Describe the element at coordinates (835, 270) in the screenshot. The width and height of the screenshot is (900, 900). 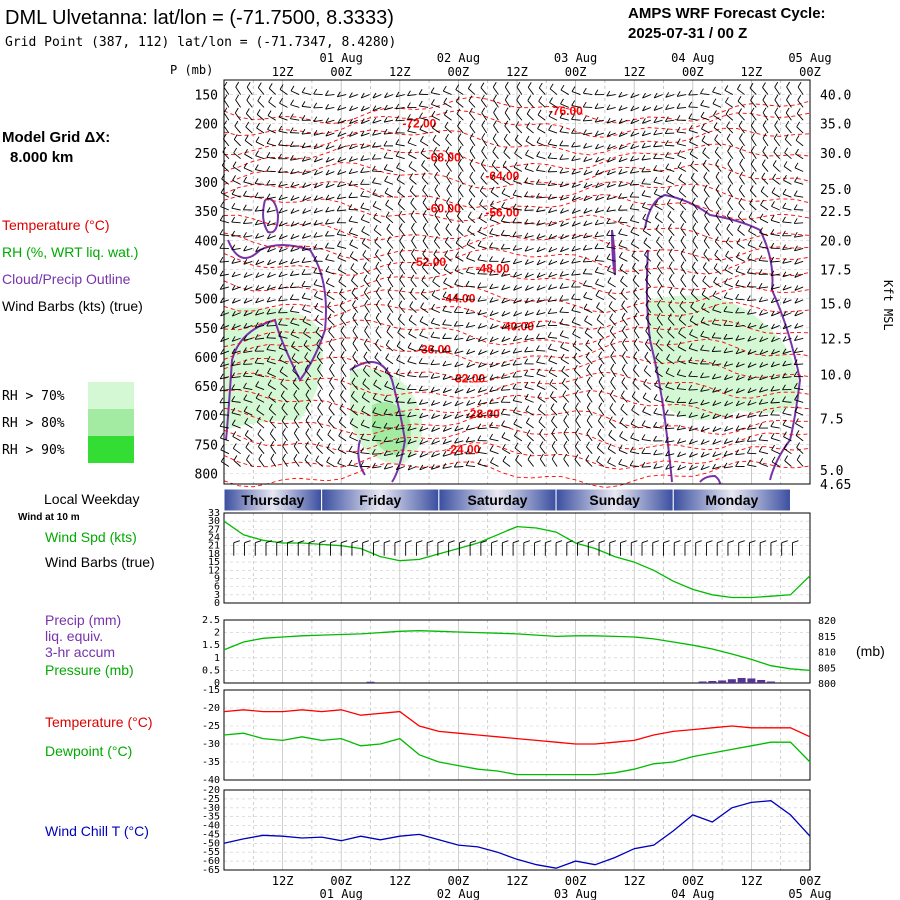
I see `height-tick-label: 17.5` at that location.